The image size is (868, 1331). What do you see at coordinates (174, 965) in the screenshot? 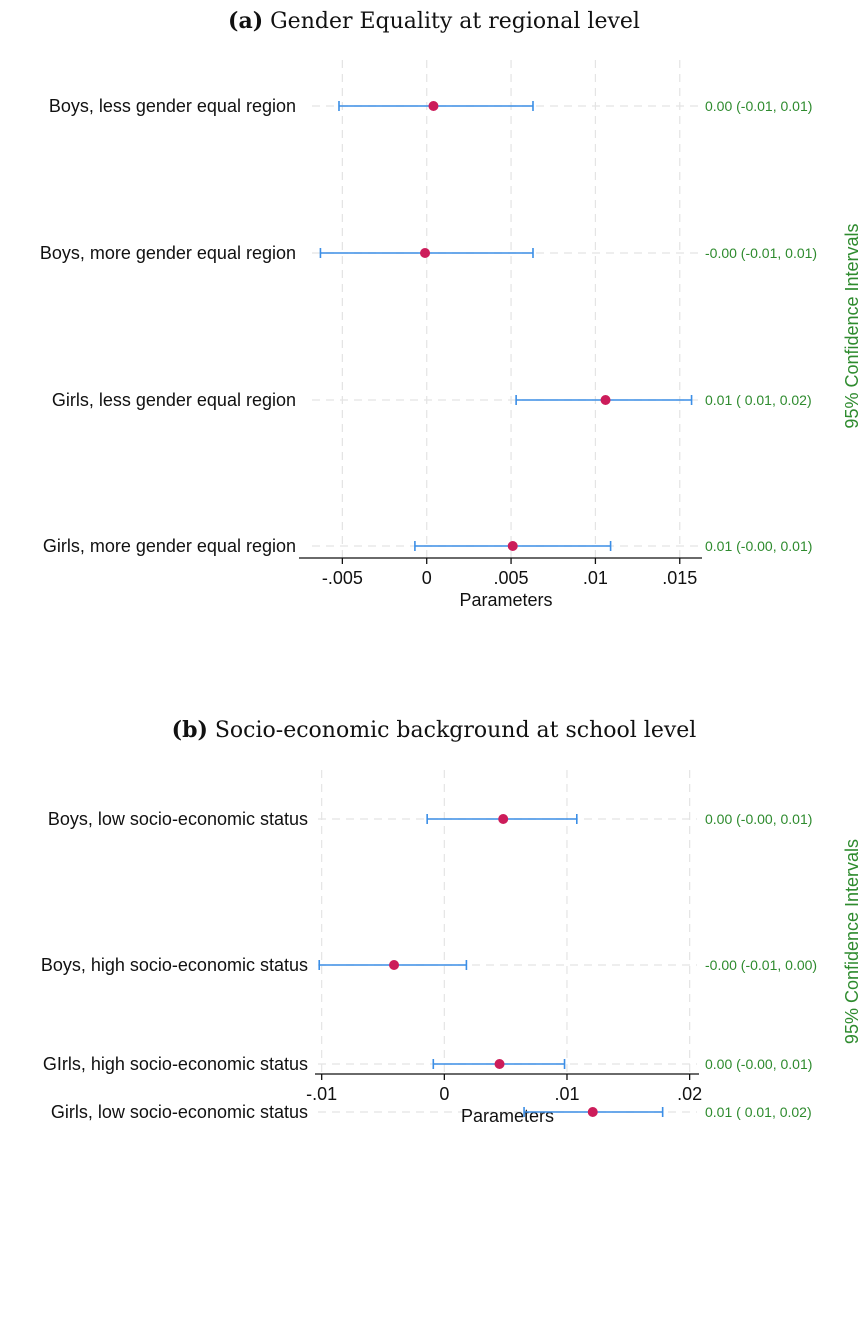
I see `b-category-label-1: Boys, high socio-economic status` at bounding box center [174, 965].